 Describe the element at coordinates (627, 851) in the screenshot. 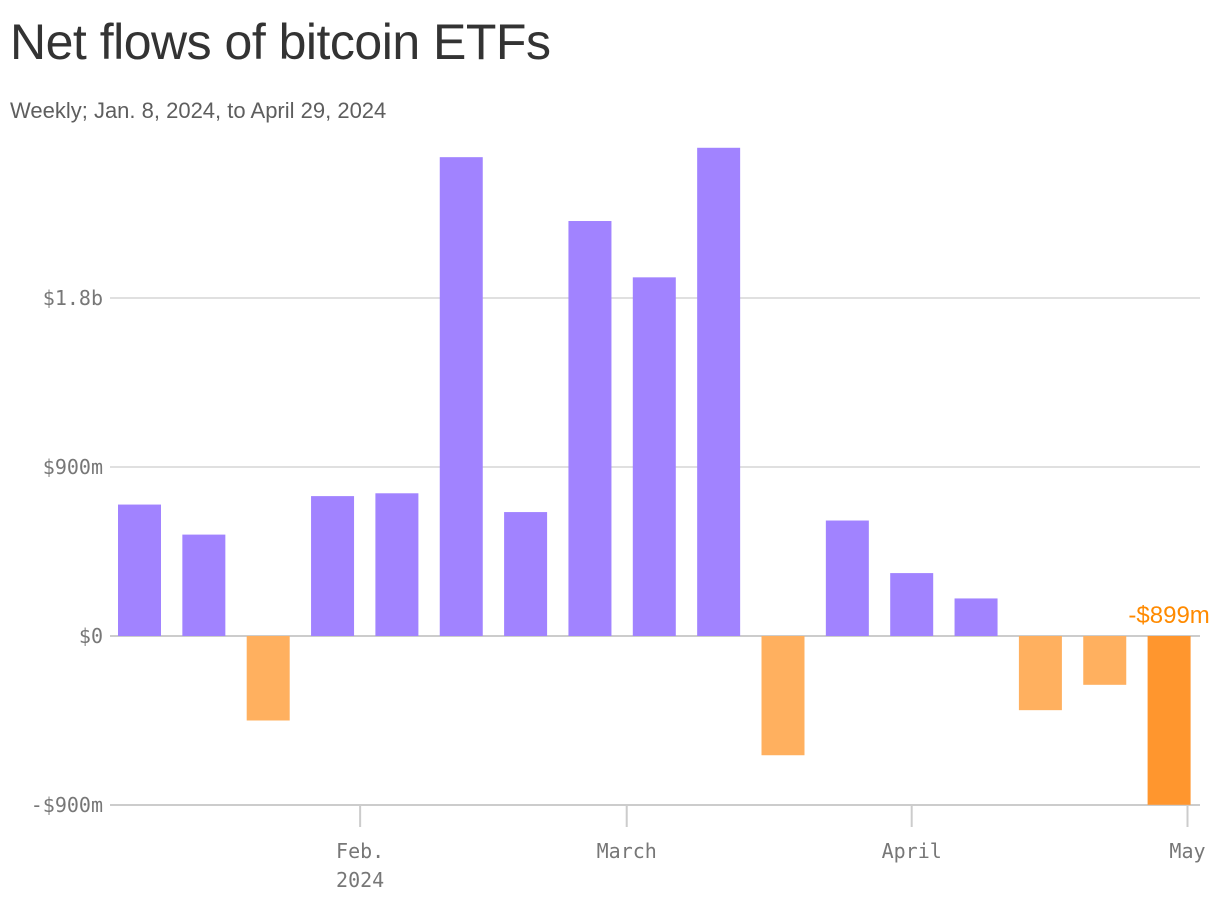

I see `x-tick-label: March` at that location.